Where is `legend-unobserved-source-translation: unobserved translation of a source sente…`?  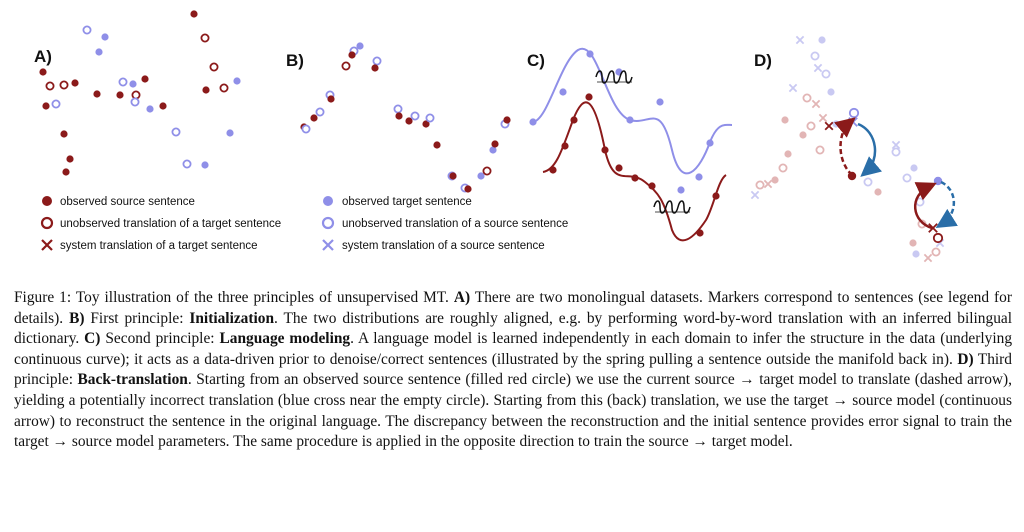 legend-unobserved-source-translation: unobserved translation of a source sente… is located at coordinates (455, 224).